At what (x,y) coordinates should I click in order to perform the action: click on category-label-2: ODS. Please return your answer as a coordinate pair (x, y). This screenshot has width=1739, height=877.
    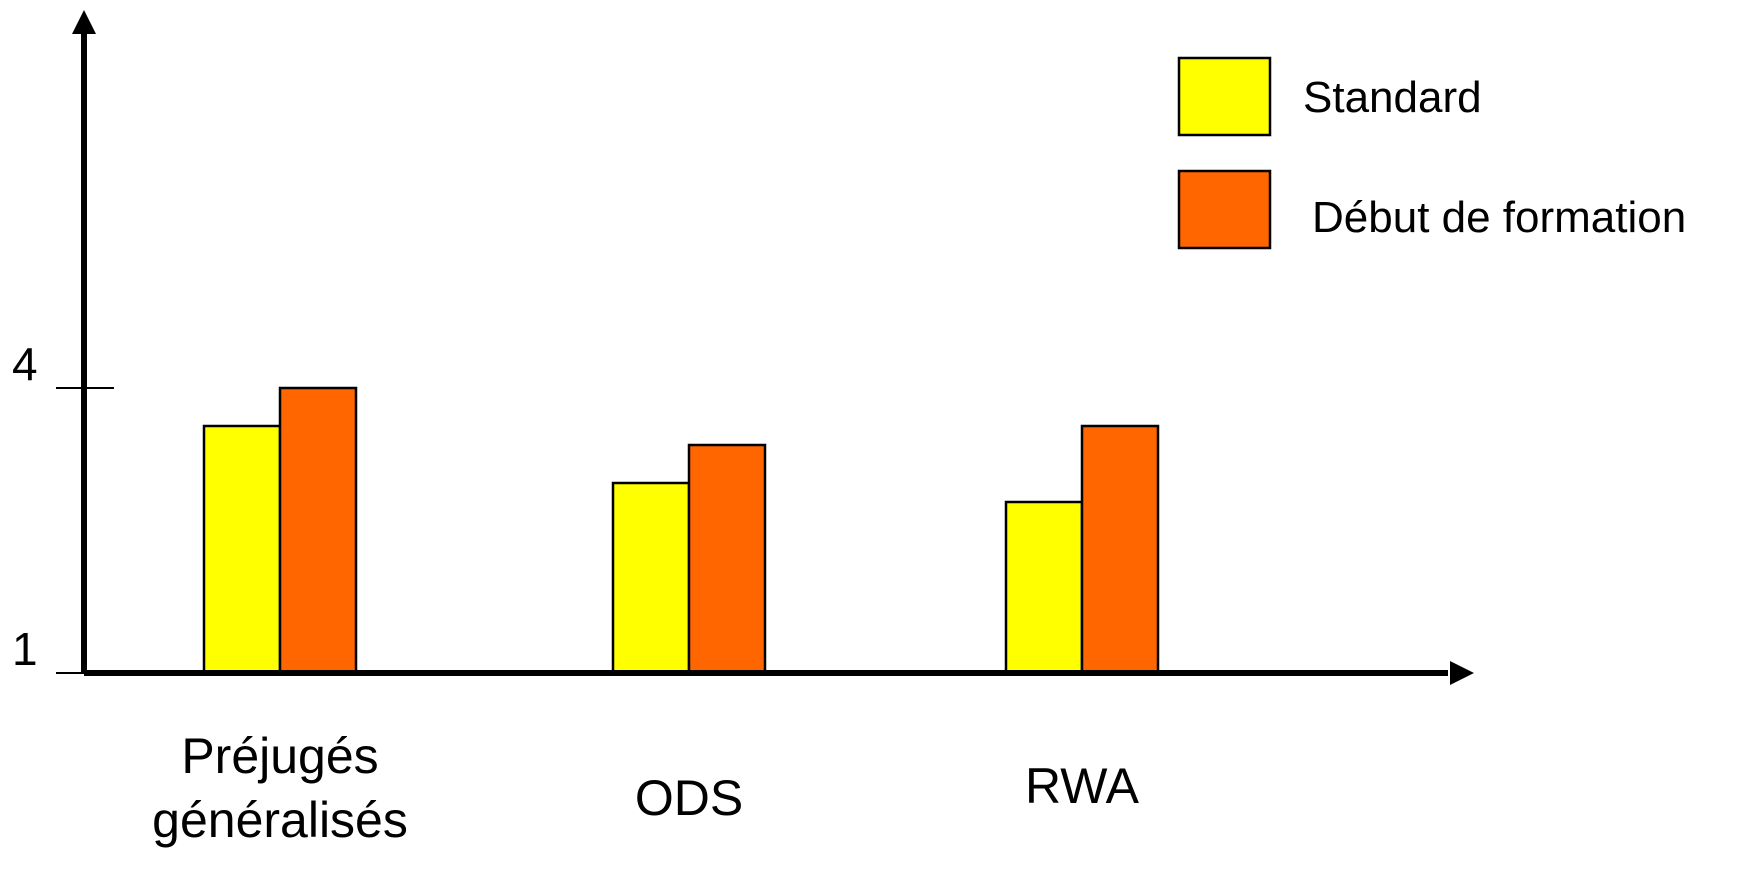
    Looking at the image, I should click on (689, 798).